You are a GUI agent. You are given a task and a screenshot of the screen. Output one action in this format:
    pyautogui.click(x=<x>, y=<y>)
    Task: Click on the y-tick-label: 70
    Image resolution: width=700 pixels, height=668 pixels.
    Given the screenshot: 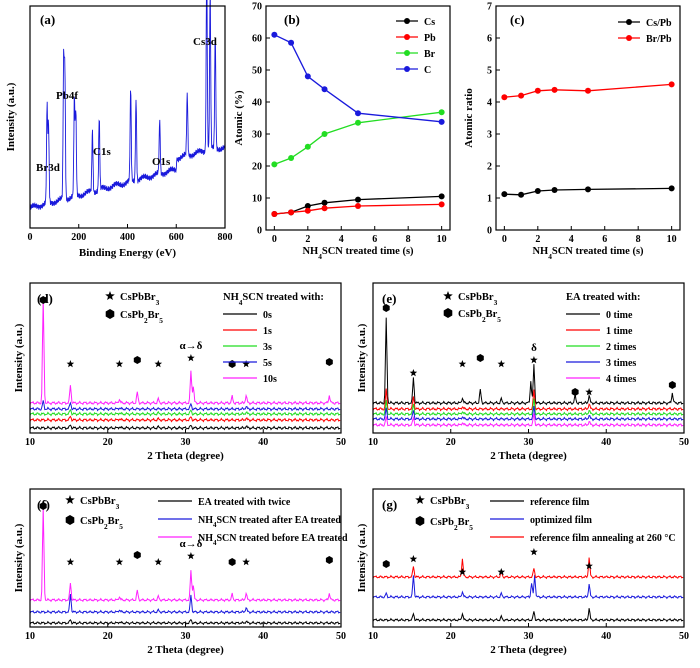 What is the action you would take?
    pyautogui.click(x=257, y=7)
    